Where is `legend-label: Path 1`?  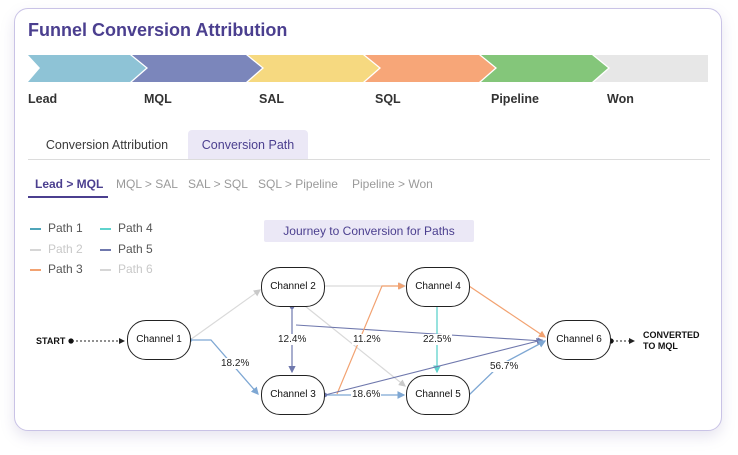 legend-label: Path 1 is located at coordinates (65, 228).